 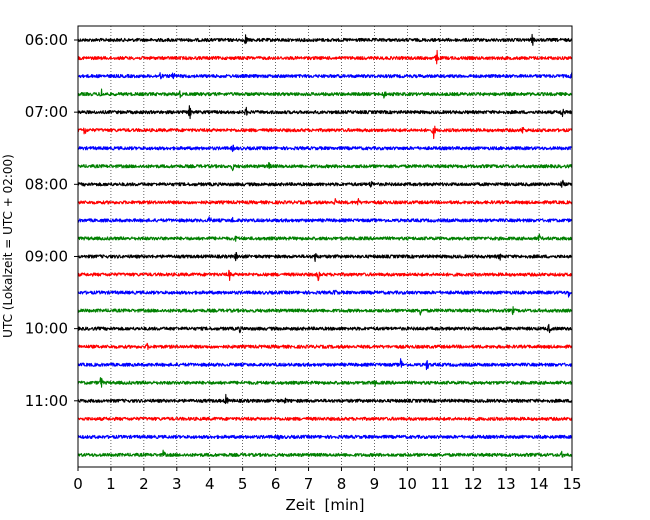 I want to click on y-tick-label: 08:00, so click(x=46, y=184).